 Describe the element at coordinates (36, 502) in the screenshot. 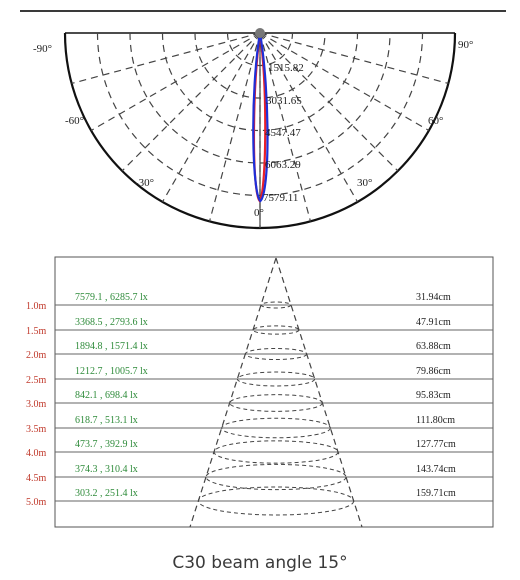

I see `distance-label-9: 5.0m` at that location.